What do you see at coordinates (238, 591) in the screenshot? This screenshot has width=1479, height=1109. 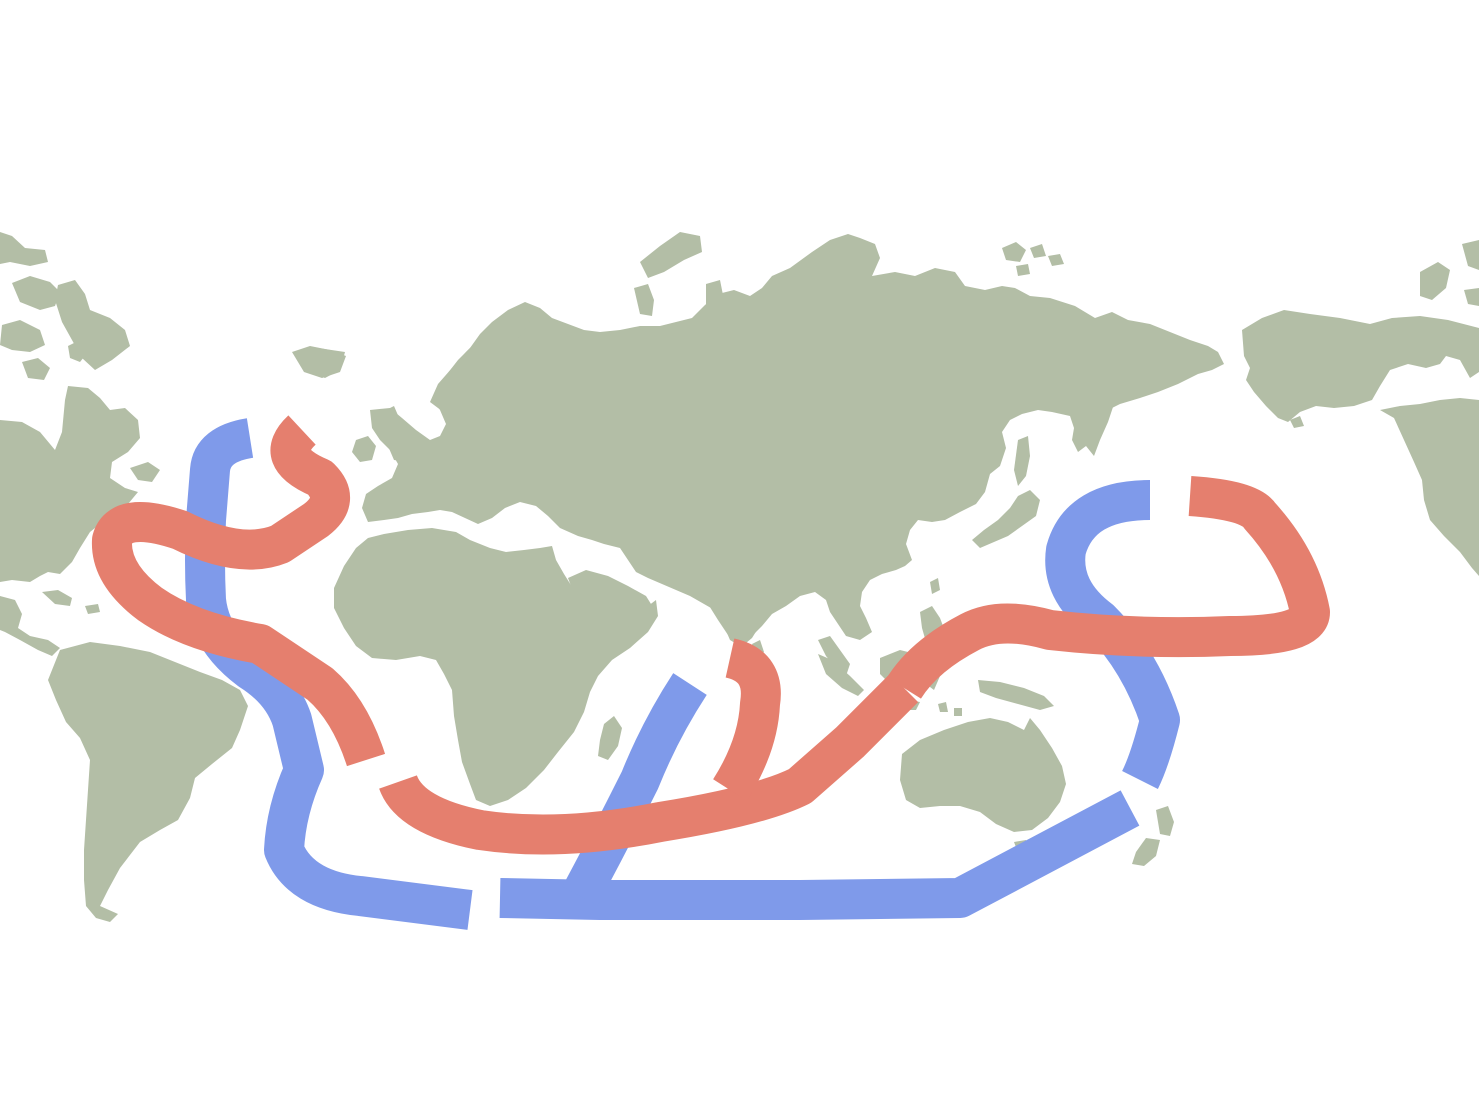 I see `warm-current-gulf-stream` at bounding box center [238, 591].